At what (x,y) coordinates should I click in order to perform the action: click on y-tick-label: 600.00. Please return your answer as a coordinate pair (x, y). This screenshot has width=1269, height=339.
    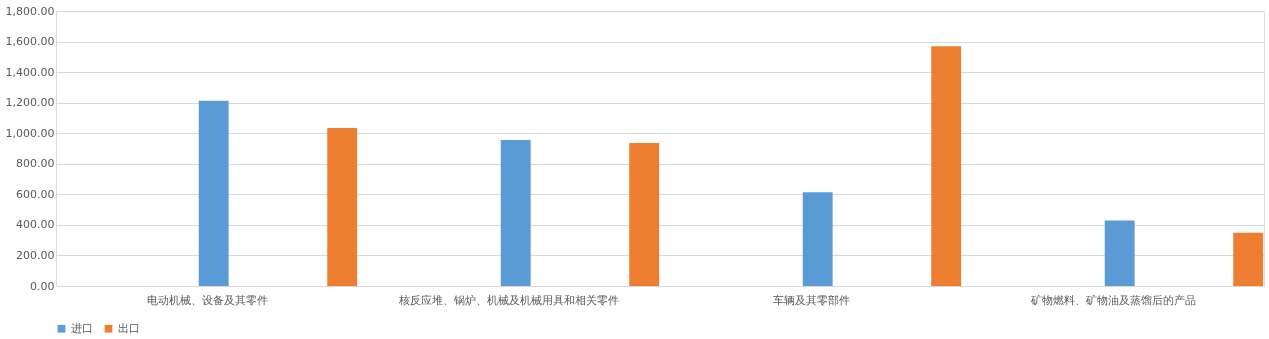
    Looking at the image, I should click on (35, 194).